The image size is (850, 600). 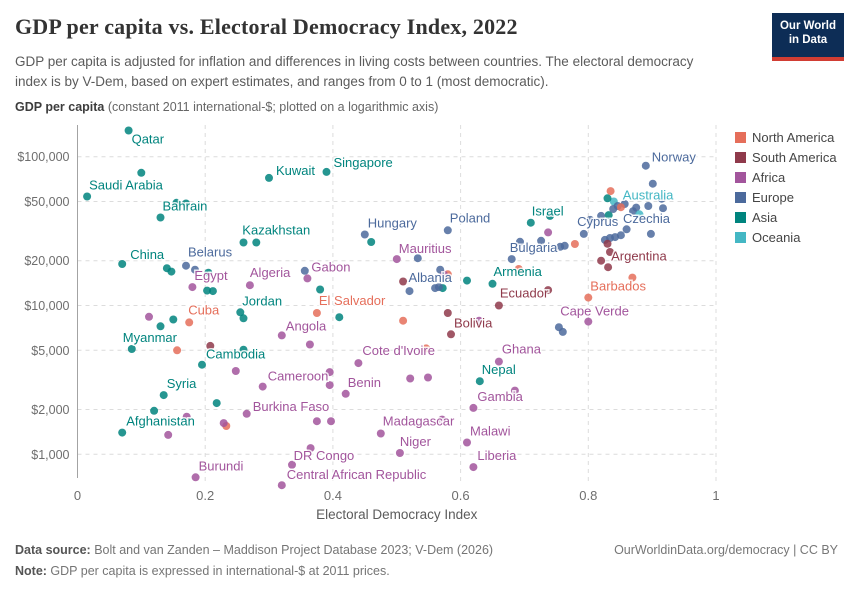 What do you see at coordinates (726, 550) in the screenshot?
I see `owid-link: OurWorldinData.org/democracy | CC BY` at bounding box center [726, 550].